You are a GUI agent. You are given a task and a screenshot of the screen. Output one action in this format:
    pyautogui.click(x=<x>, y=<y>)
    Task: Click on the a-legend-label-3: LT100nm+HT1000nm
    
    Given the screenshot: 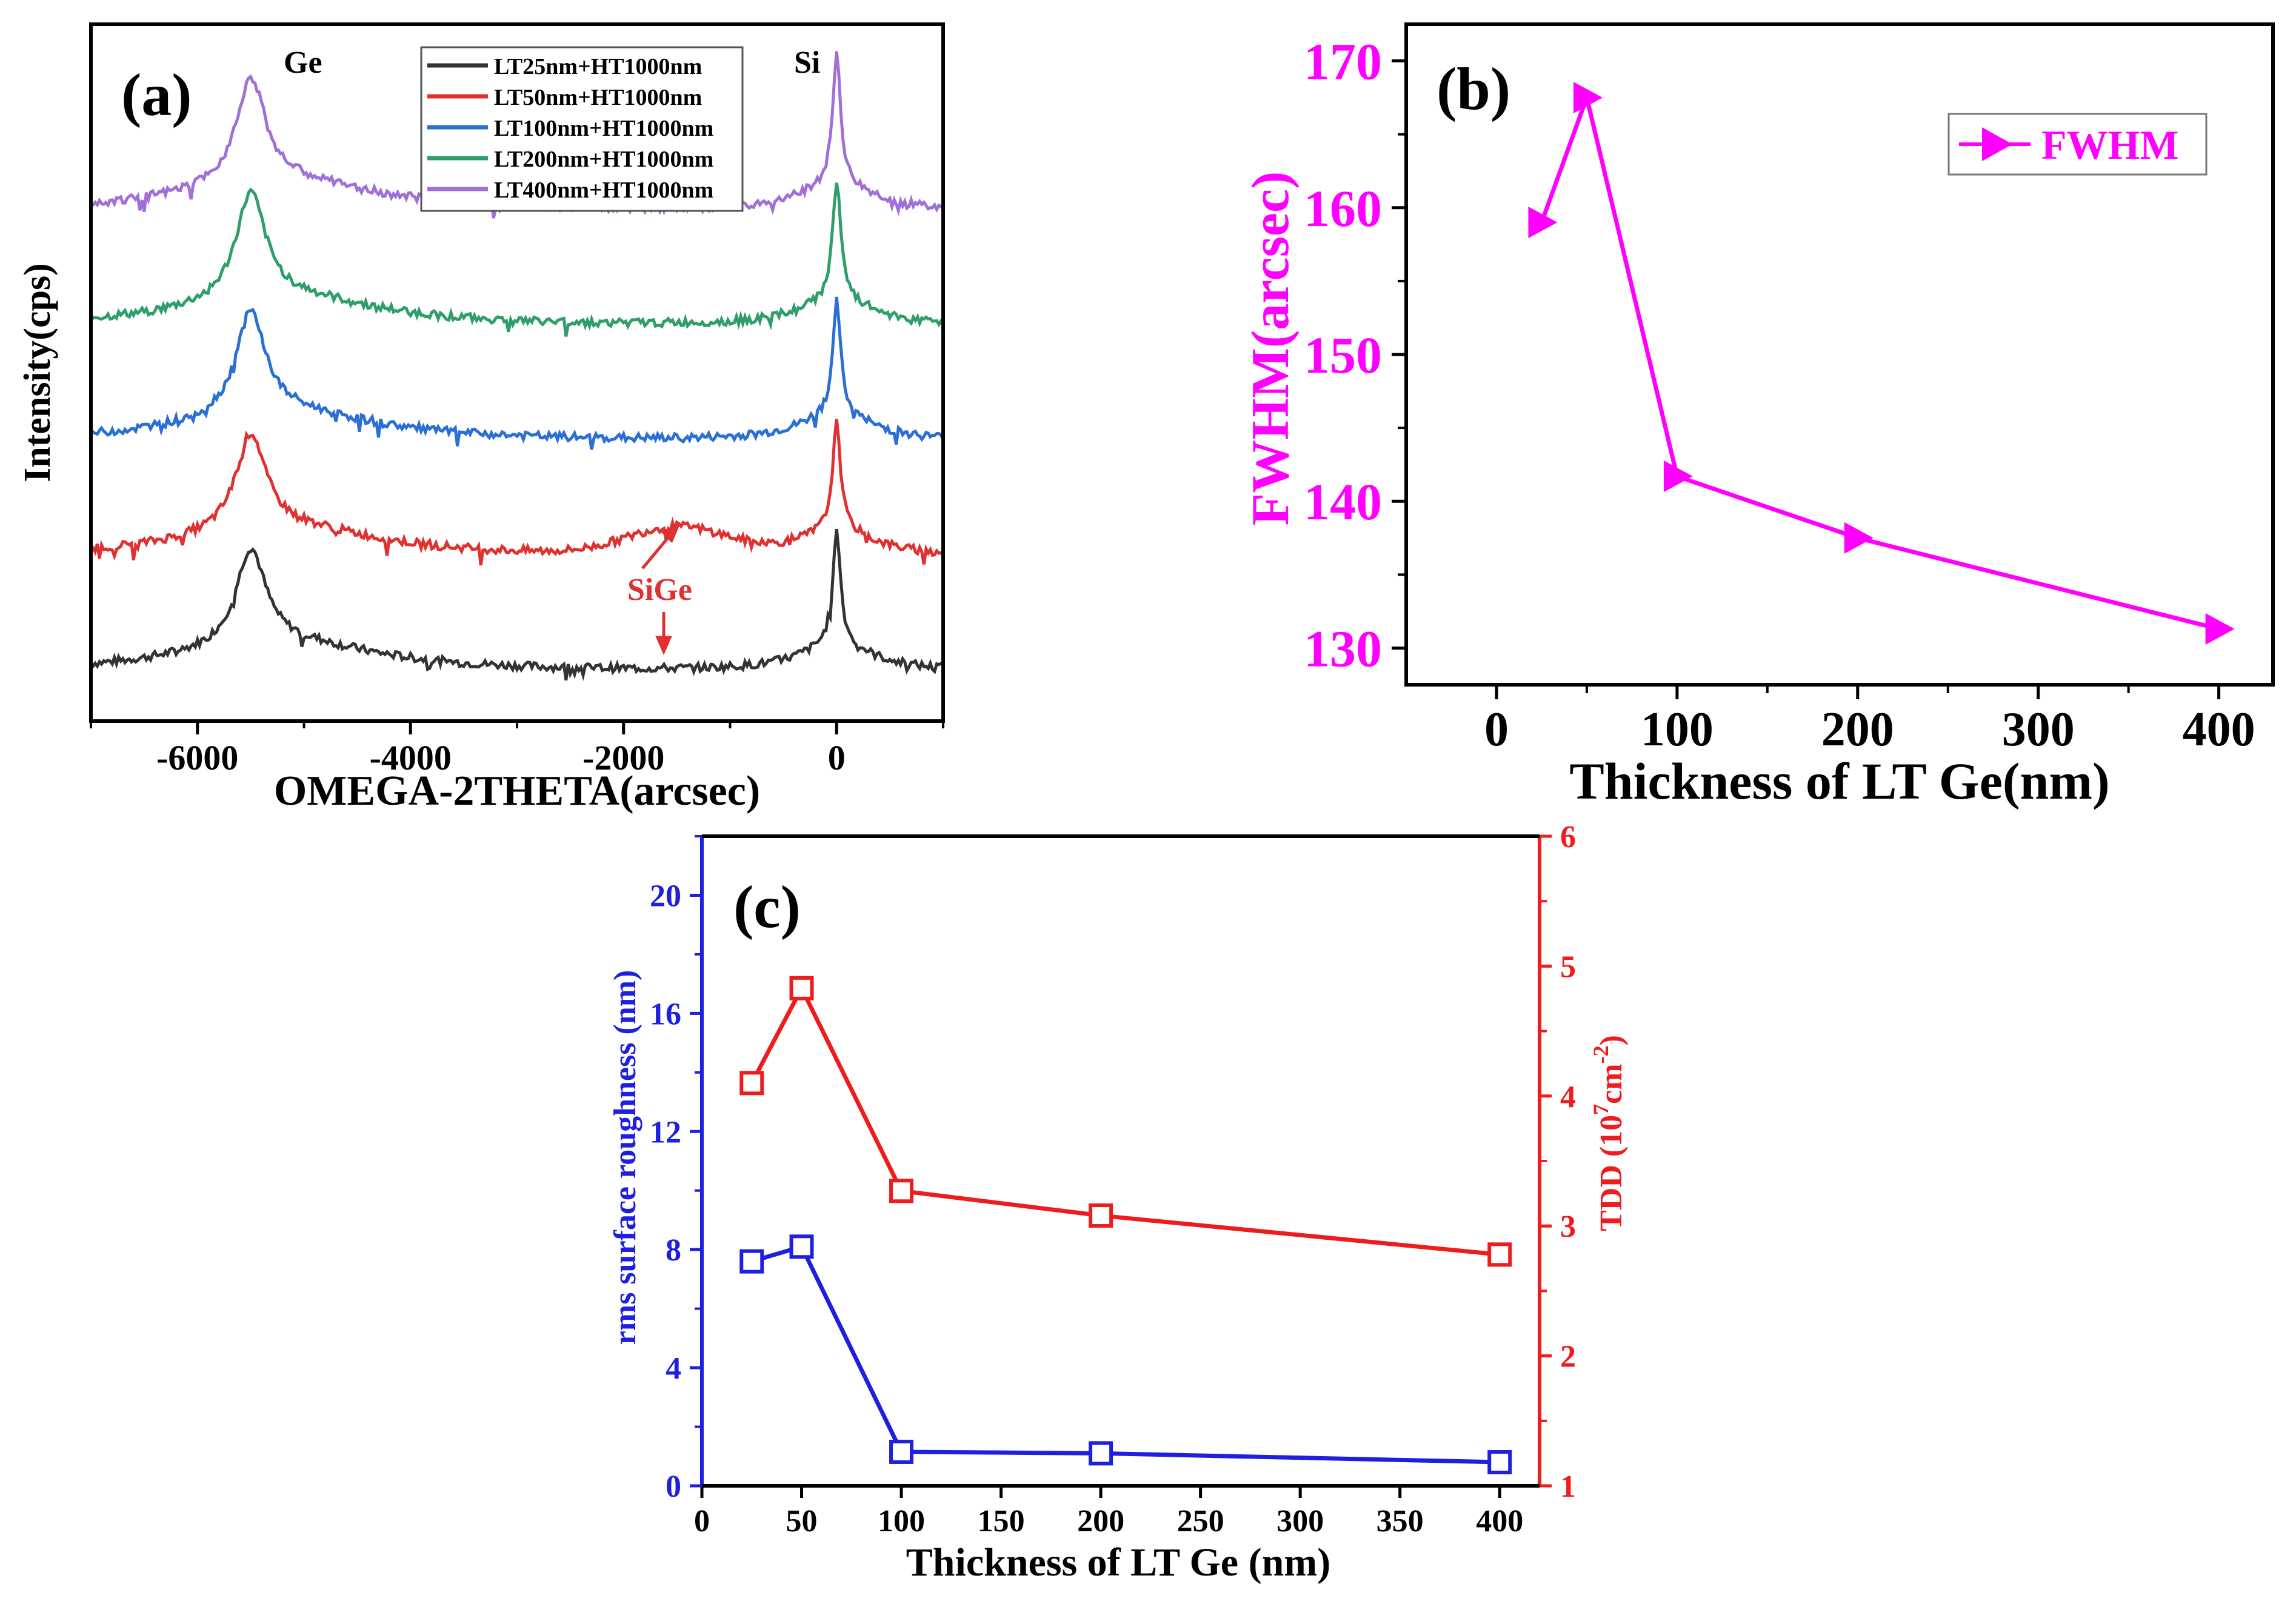 What is the action you would take?
    pyautogui.click(x=603, y=128)
    